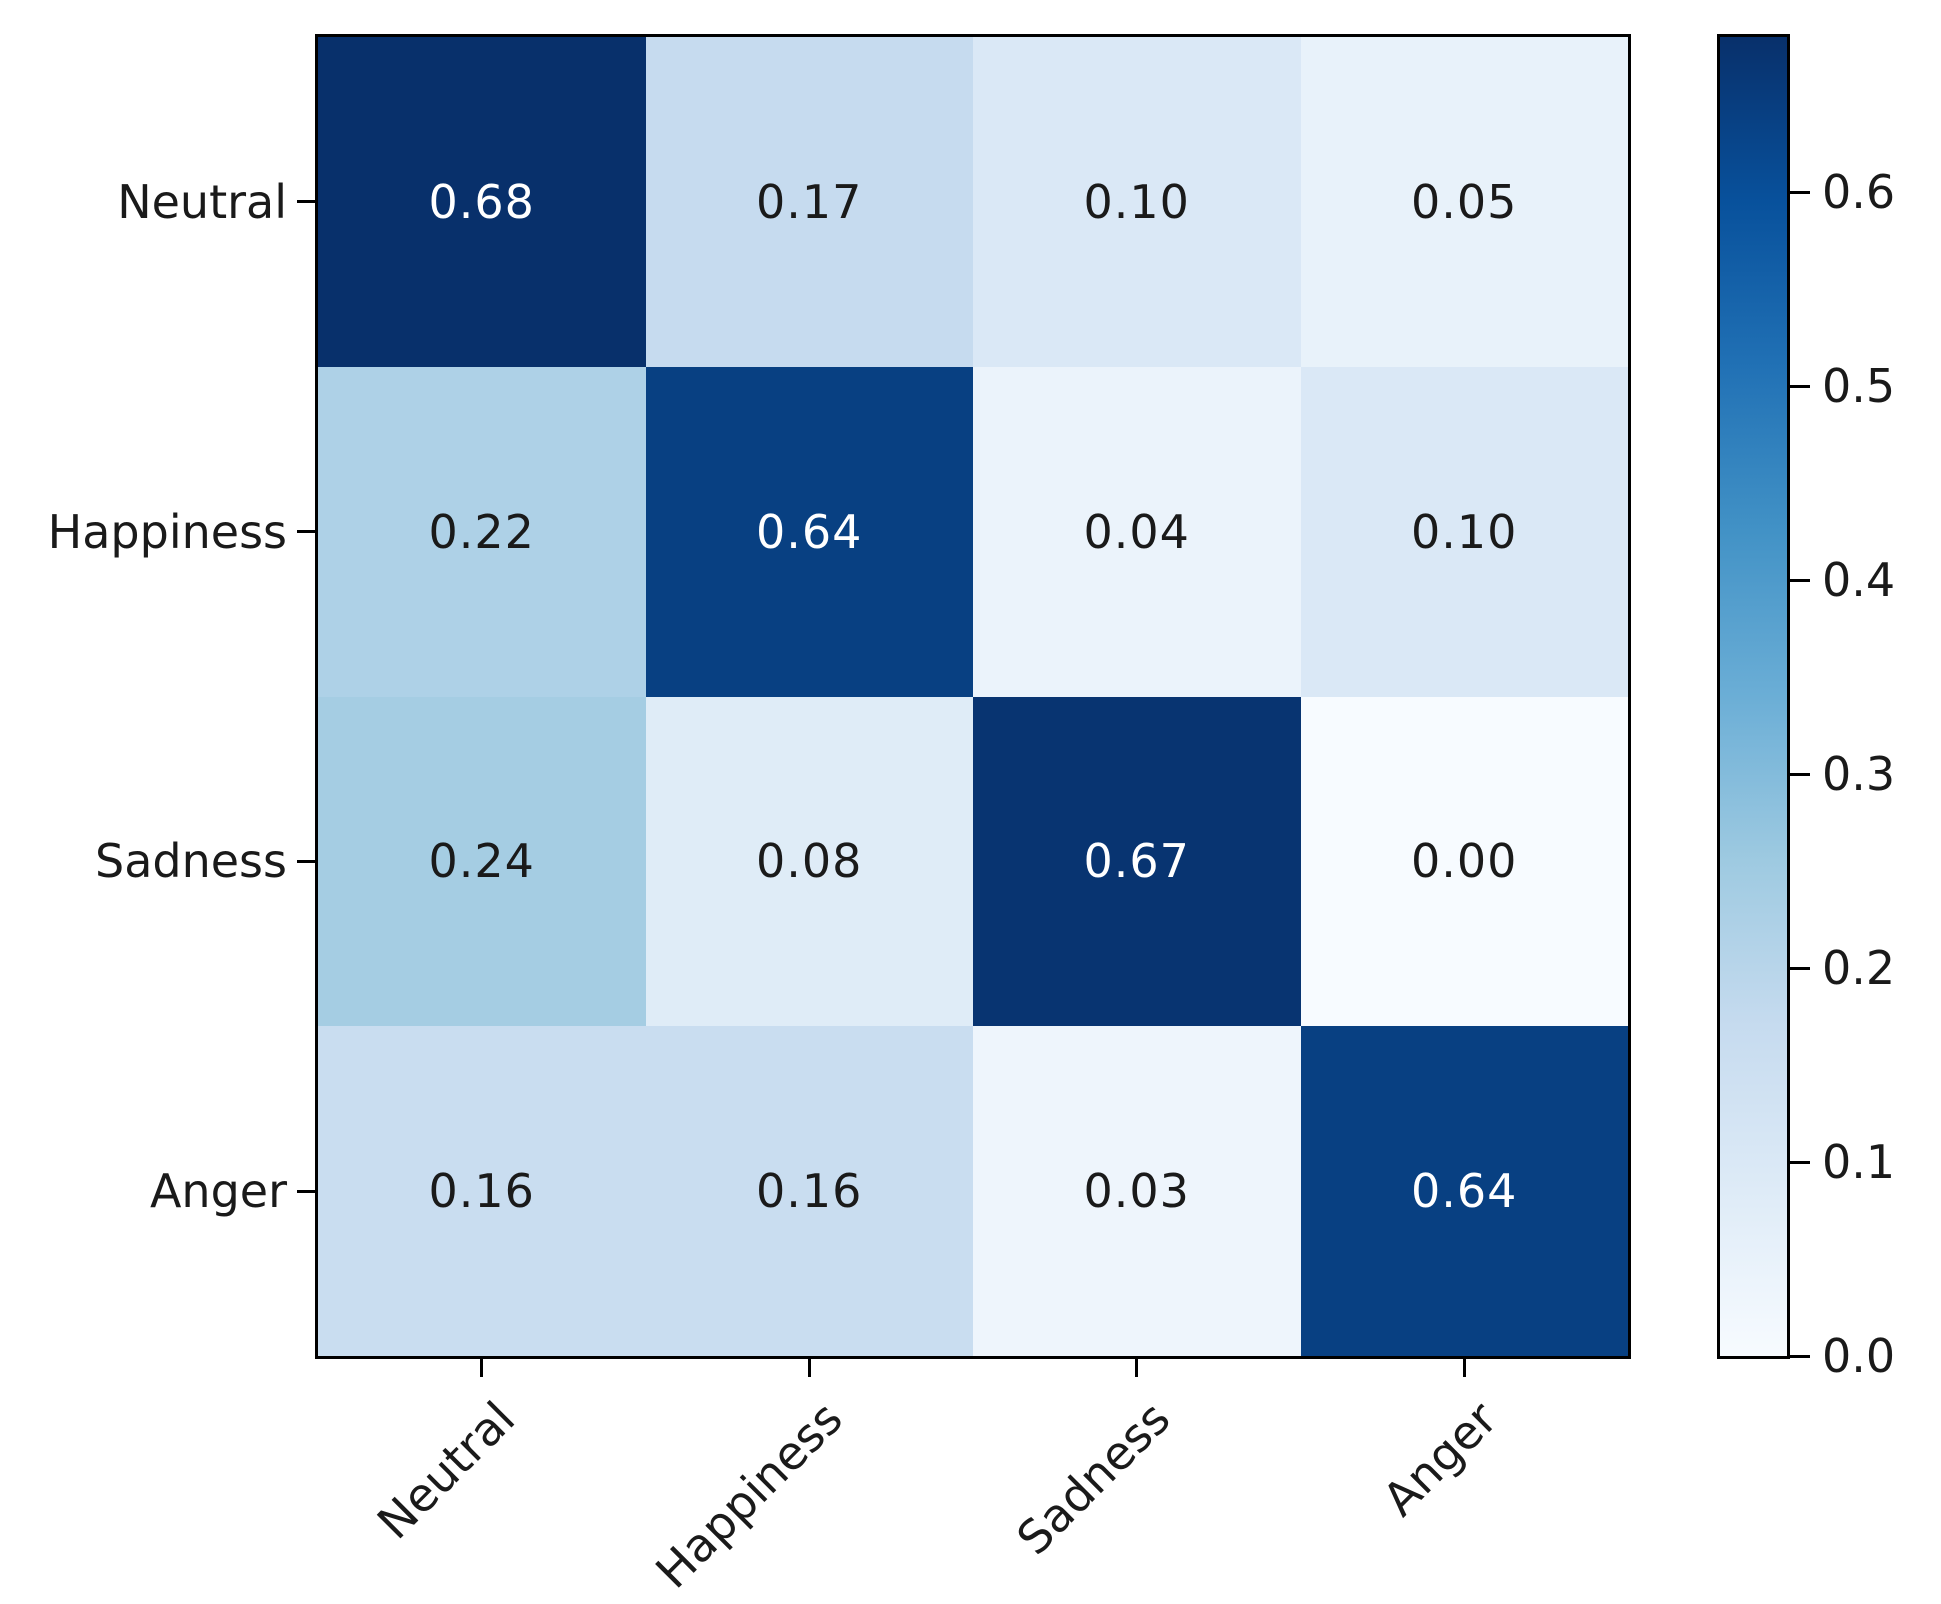 The width and height of the screenshot is (1941, 1604). I want to click on heatmap-cell: 0.22, so click(482, 531).